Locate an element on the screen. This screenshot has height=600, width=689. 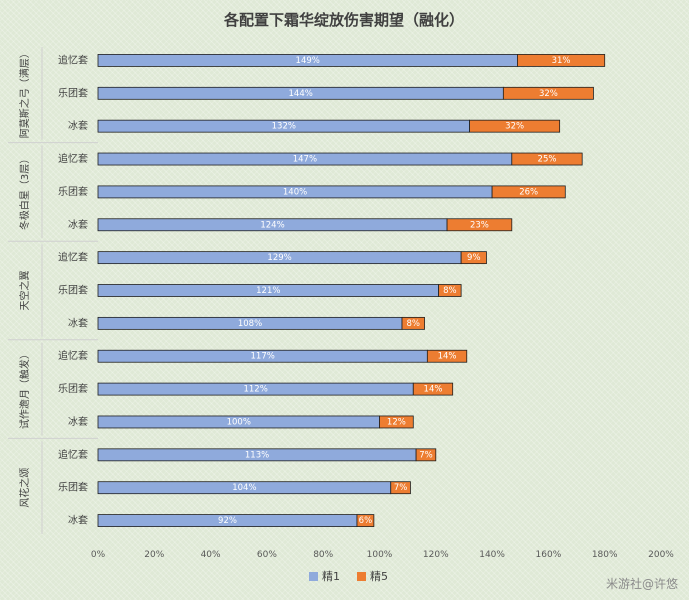
legend: 精1 精5 is located at coordinates (348, 576).